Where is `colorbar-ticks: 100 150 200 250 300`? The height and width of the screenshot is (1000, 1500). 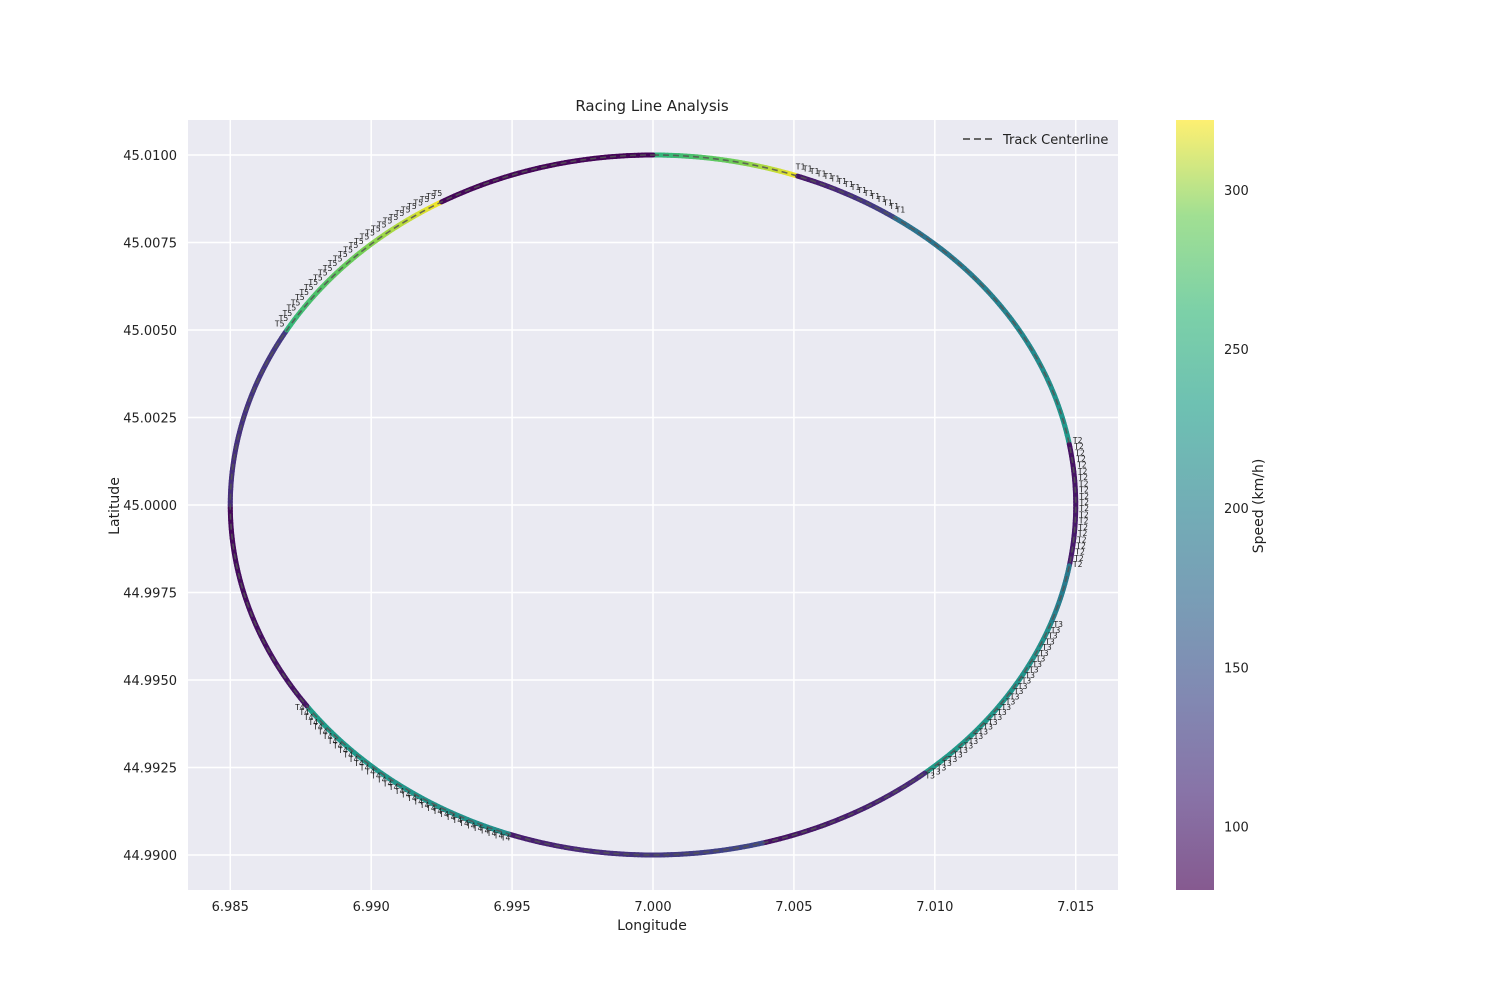 colorbar-ticks: 100 150 200 250 300 is located at coordinates (1236, 509).